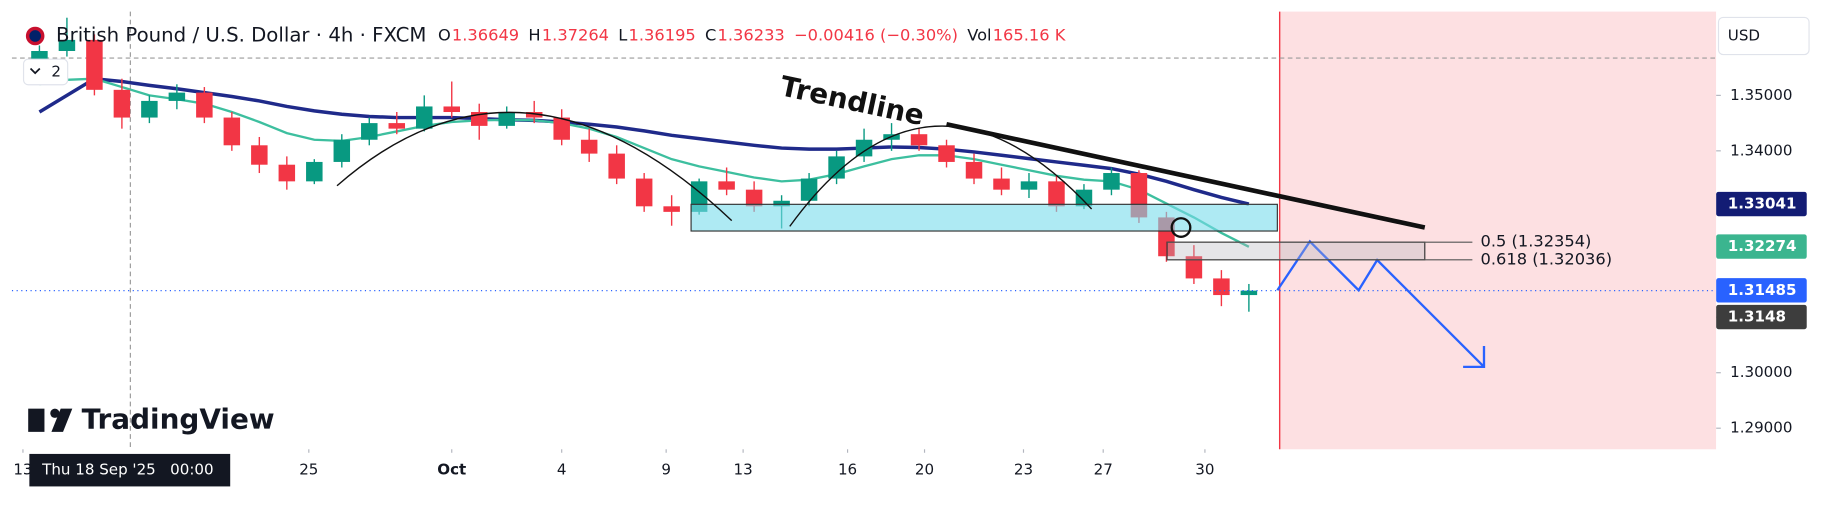 Image resolution: width=1821 pixels, height=505 pixels. What do you see at coordinates (1296, 251) in the screenshot?
I see `fib-zone` at bounding box center [1296, 251].